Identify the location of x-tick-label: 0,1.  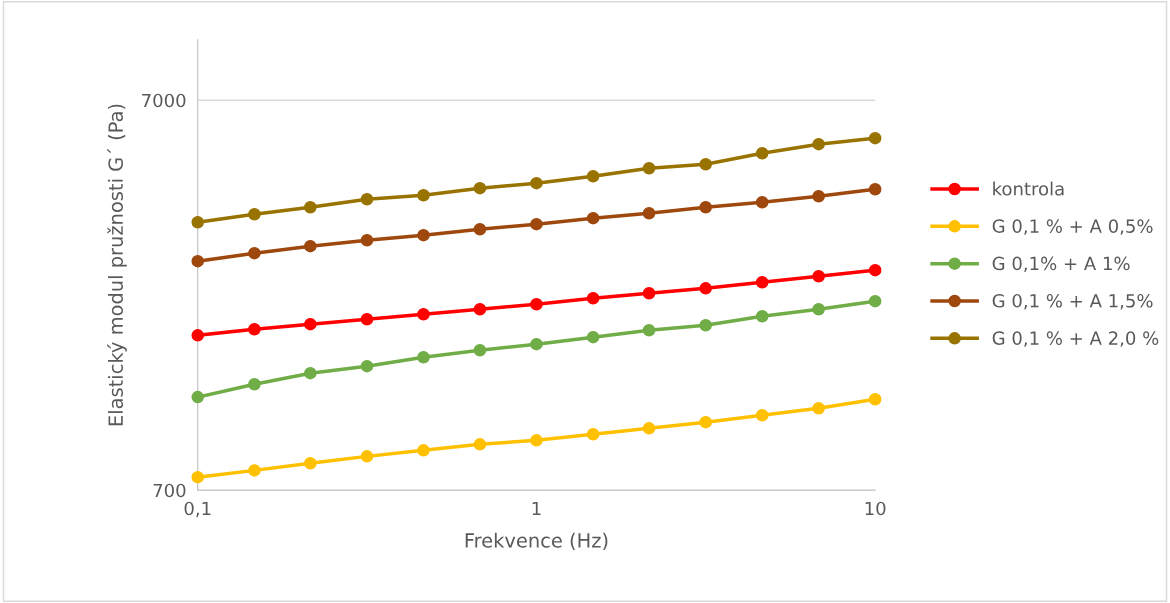
(197, 509).